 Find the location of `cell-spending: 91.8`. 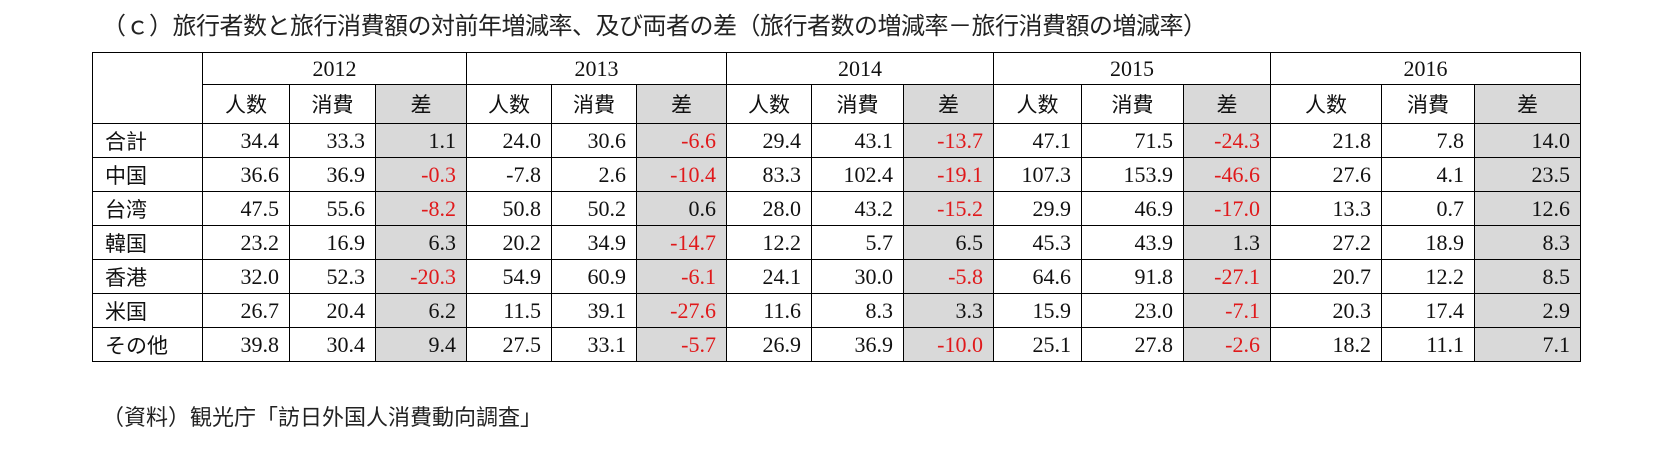

cell-spending: 91.8 is located at coordinates (1132, 276).